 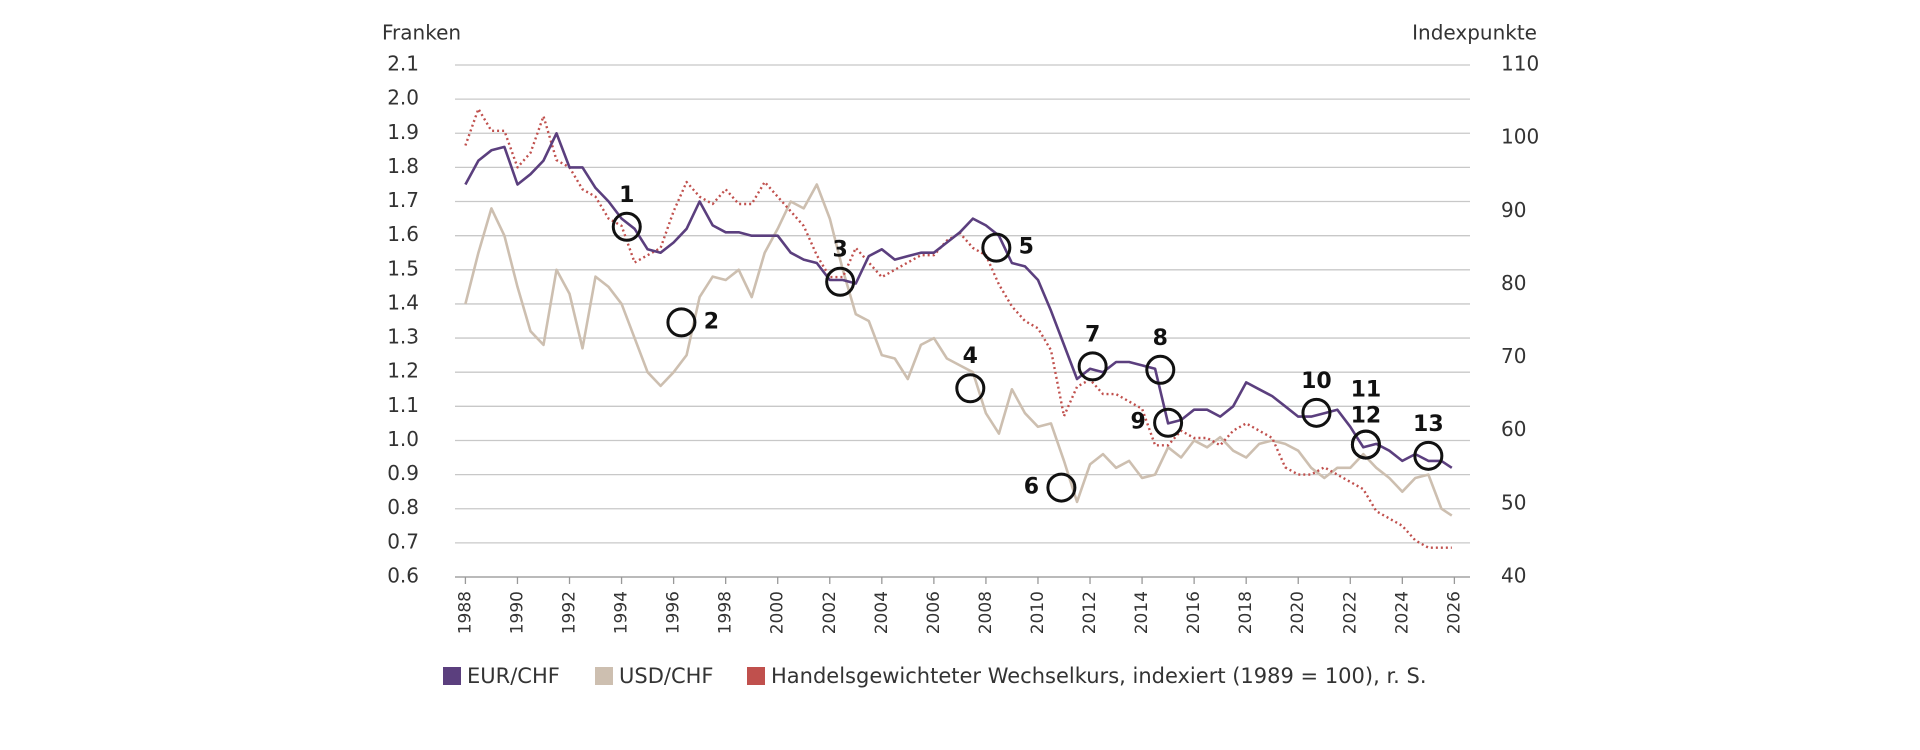 What do you see at coordinates (1513, 502) in the screenshot?
I see `y2-tick-label: 50` at bounding box center [1513, 502].